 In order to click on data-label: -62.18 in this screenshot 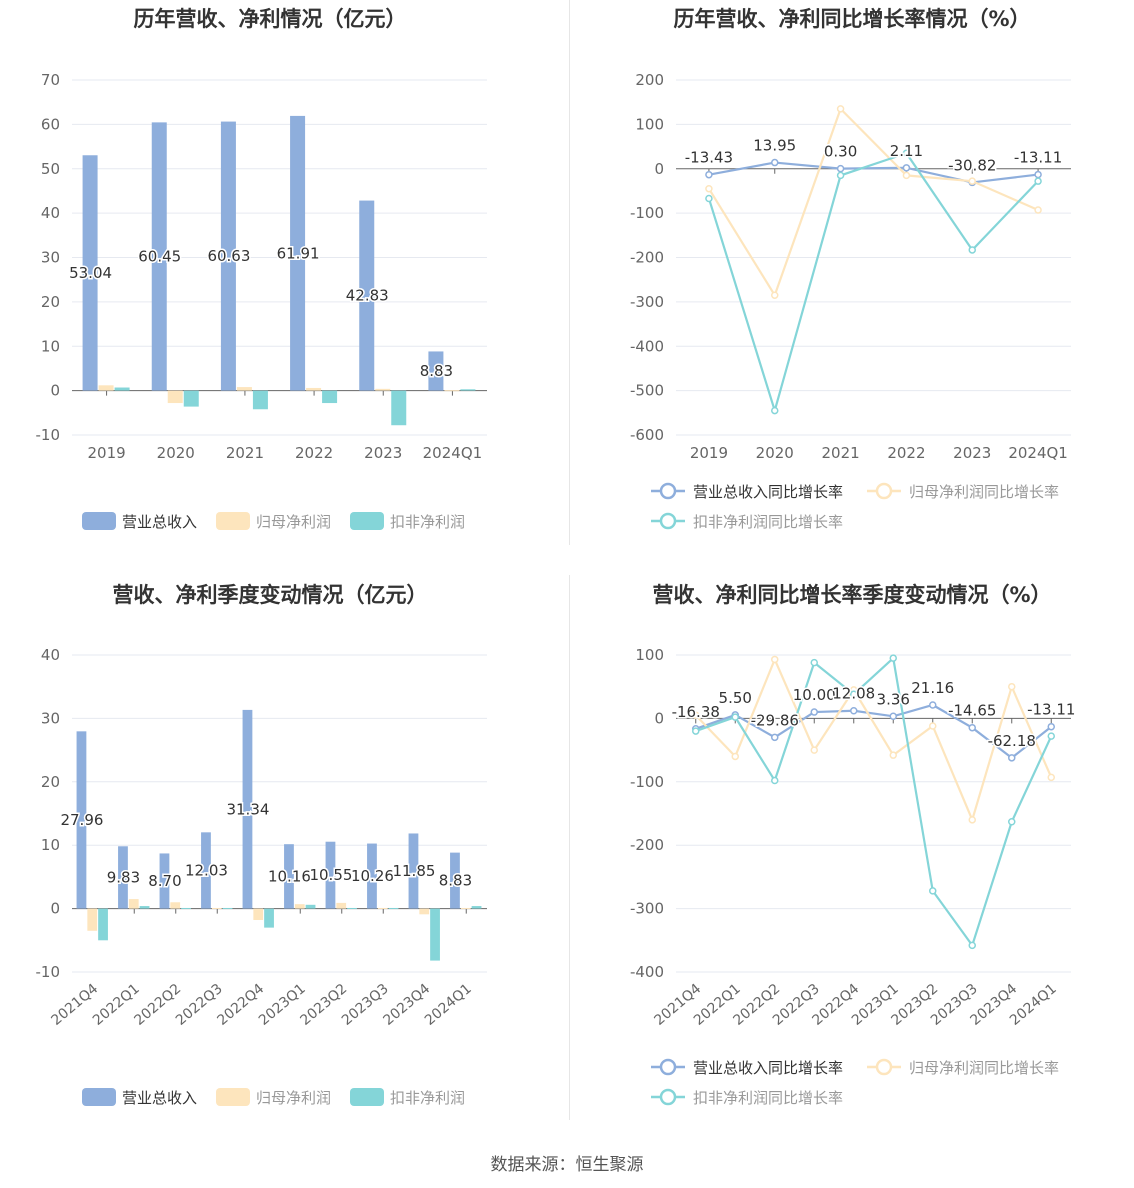, I will do `click(1012, 741)`.